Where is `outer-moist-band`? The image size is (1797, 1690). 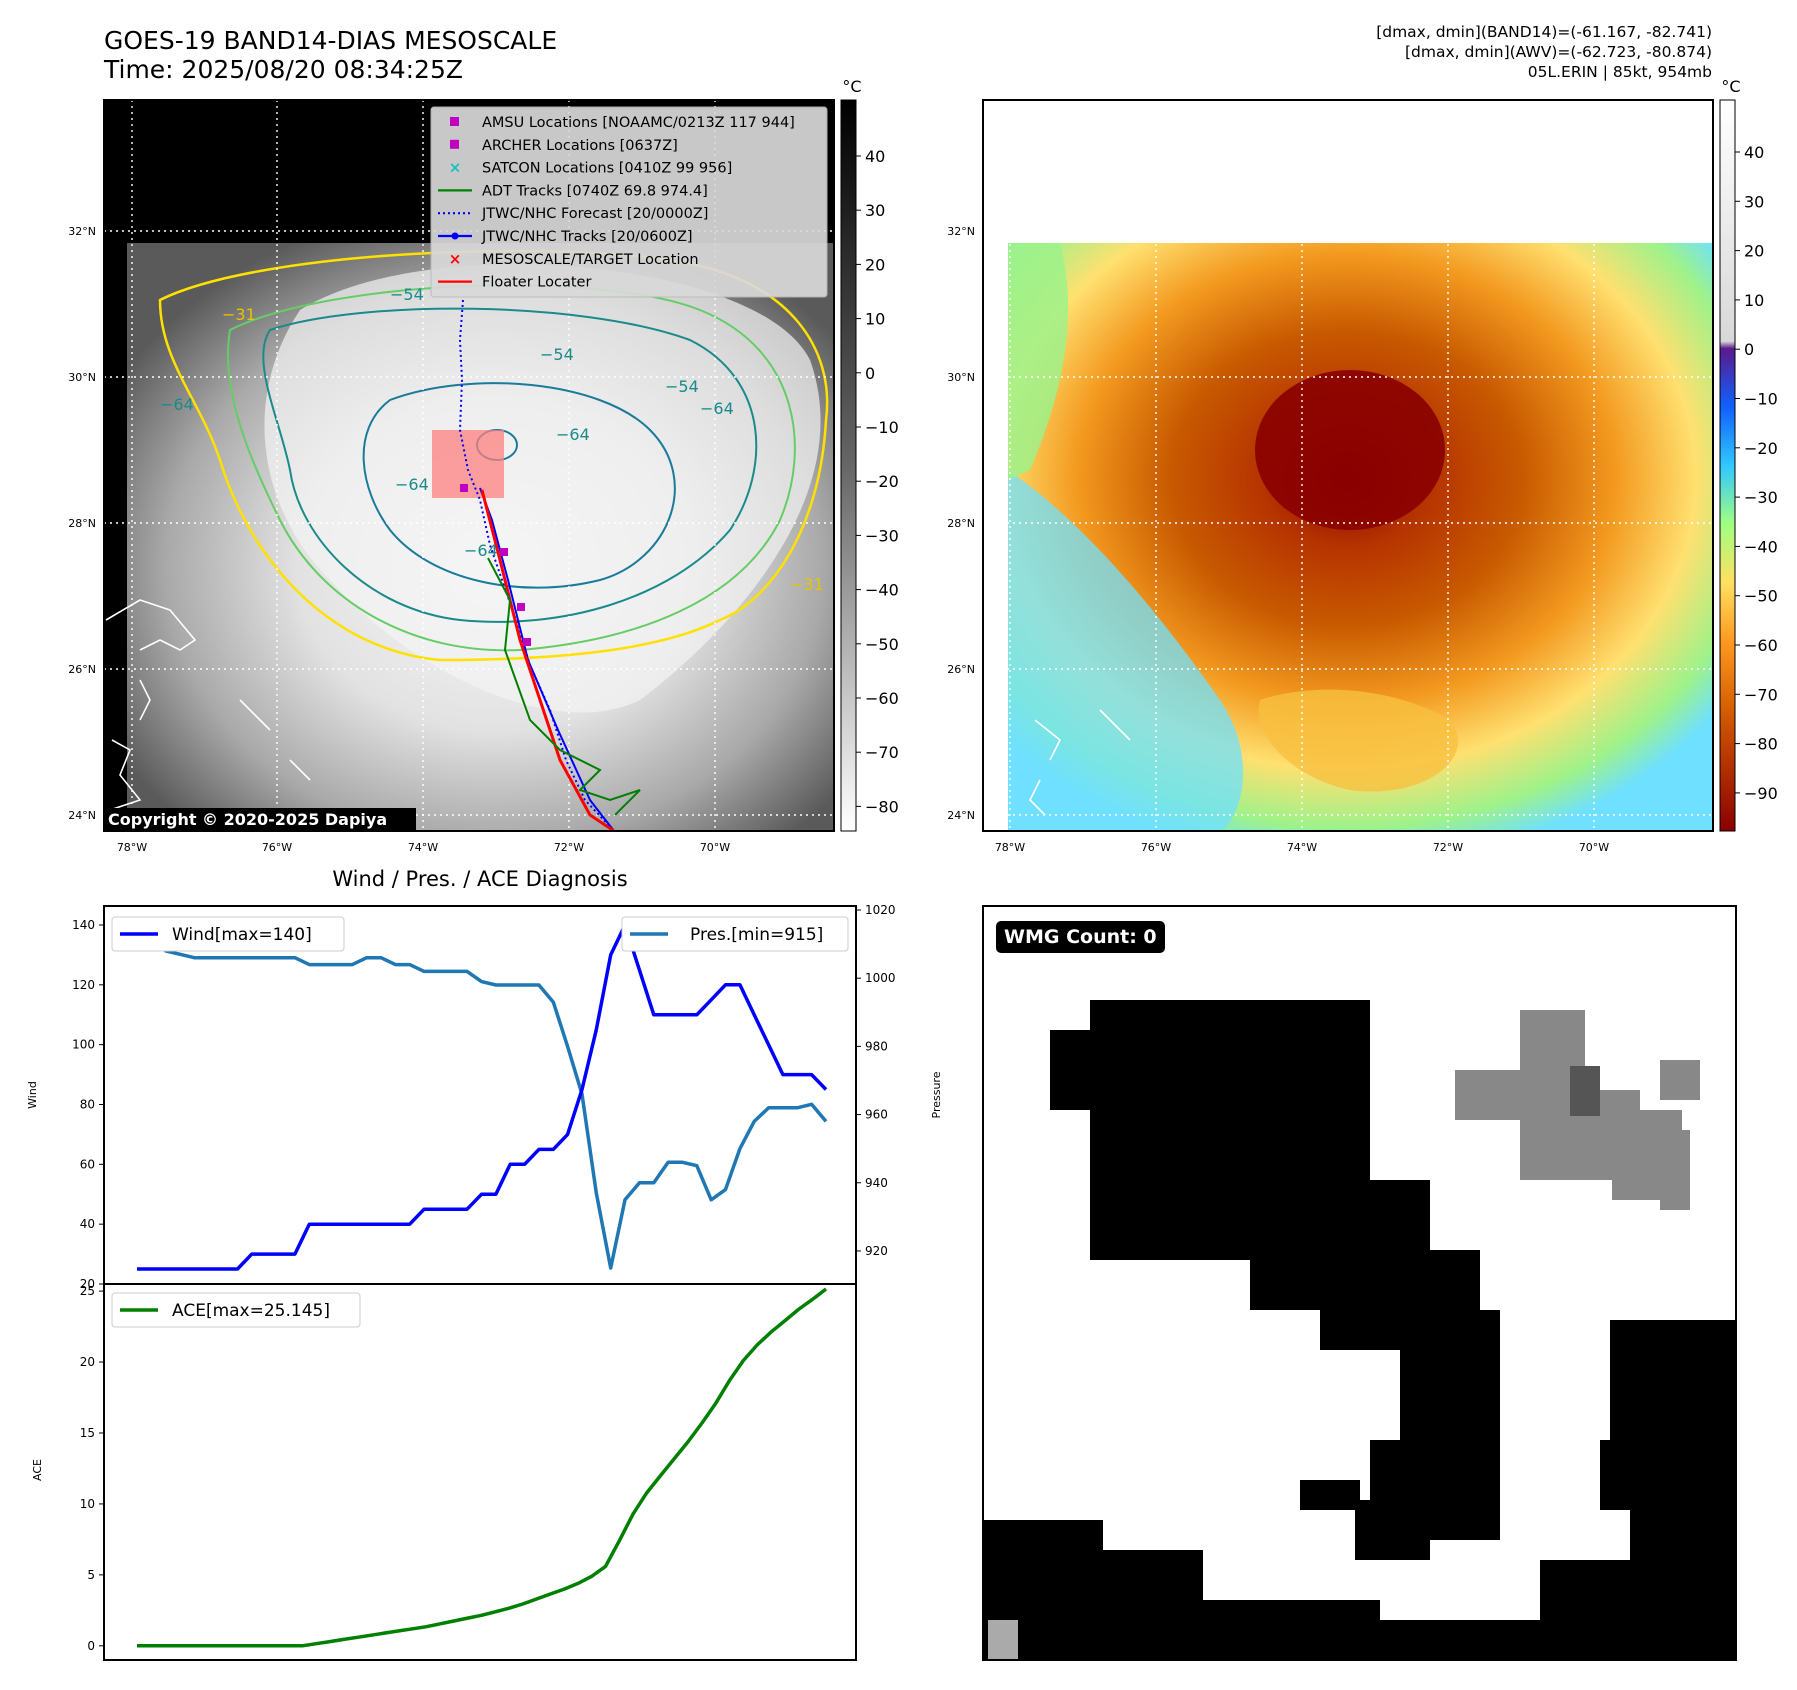
outer-moist-band is located at coordinates (1038, 361).